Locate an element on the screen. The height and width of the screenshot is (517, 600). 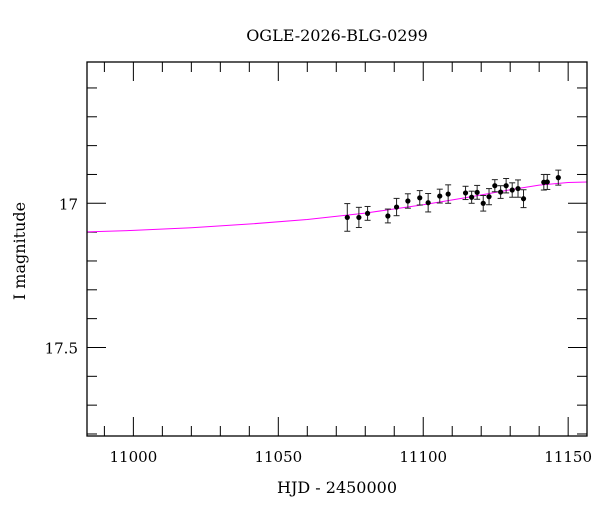
x-axis-label: HJD - 2450000 is located at coordinates (337, 487).